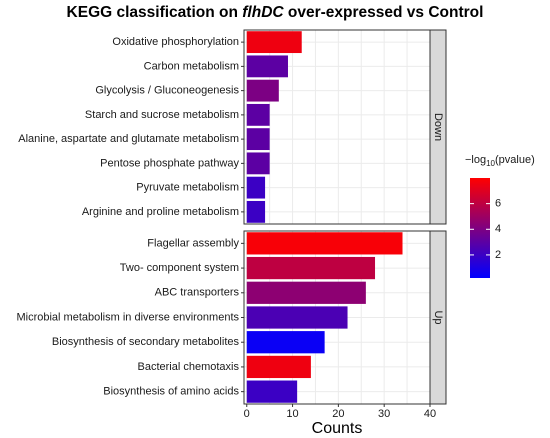 Image resolution: width=550 pixels, height=438 pixels. Describe the element at coordinates (498, 229) in the screenshot. I see `colorbar-tick-label: 4` at that location.